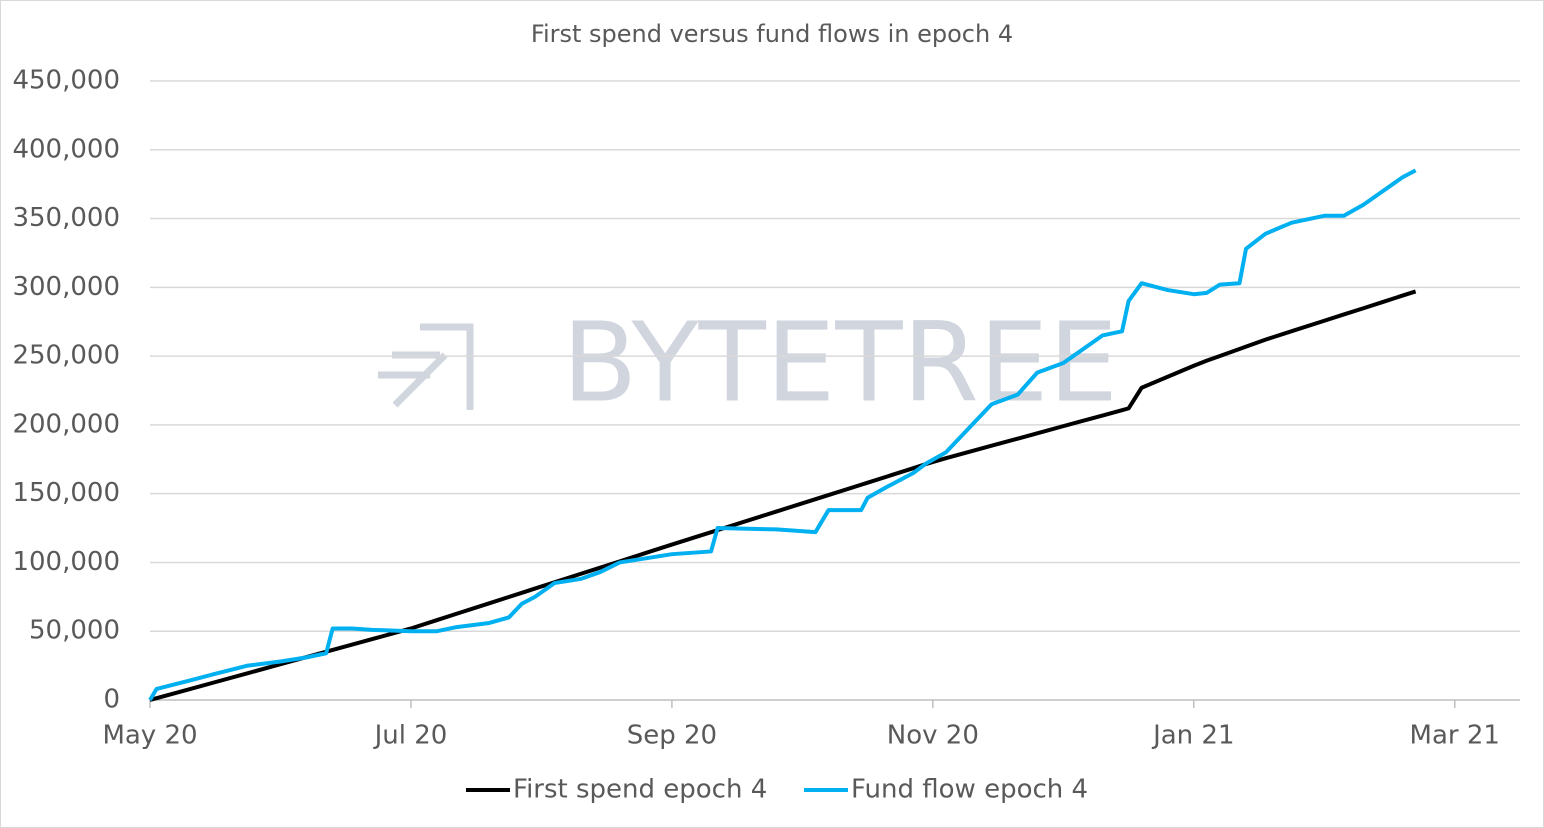 This screenshot has width=1544, height=828. I want to click on y-tick-label: 150,000, so click(66, 493).